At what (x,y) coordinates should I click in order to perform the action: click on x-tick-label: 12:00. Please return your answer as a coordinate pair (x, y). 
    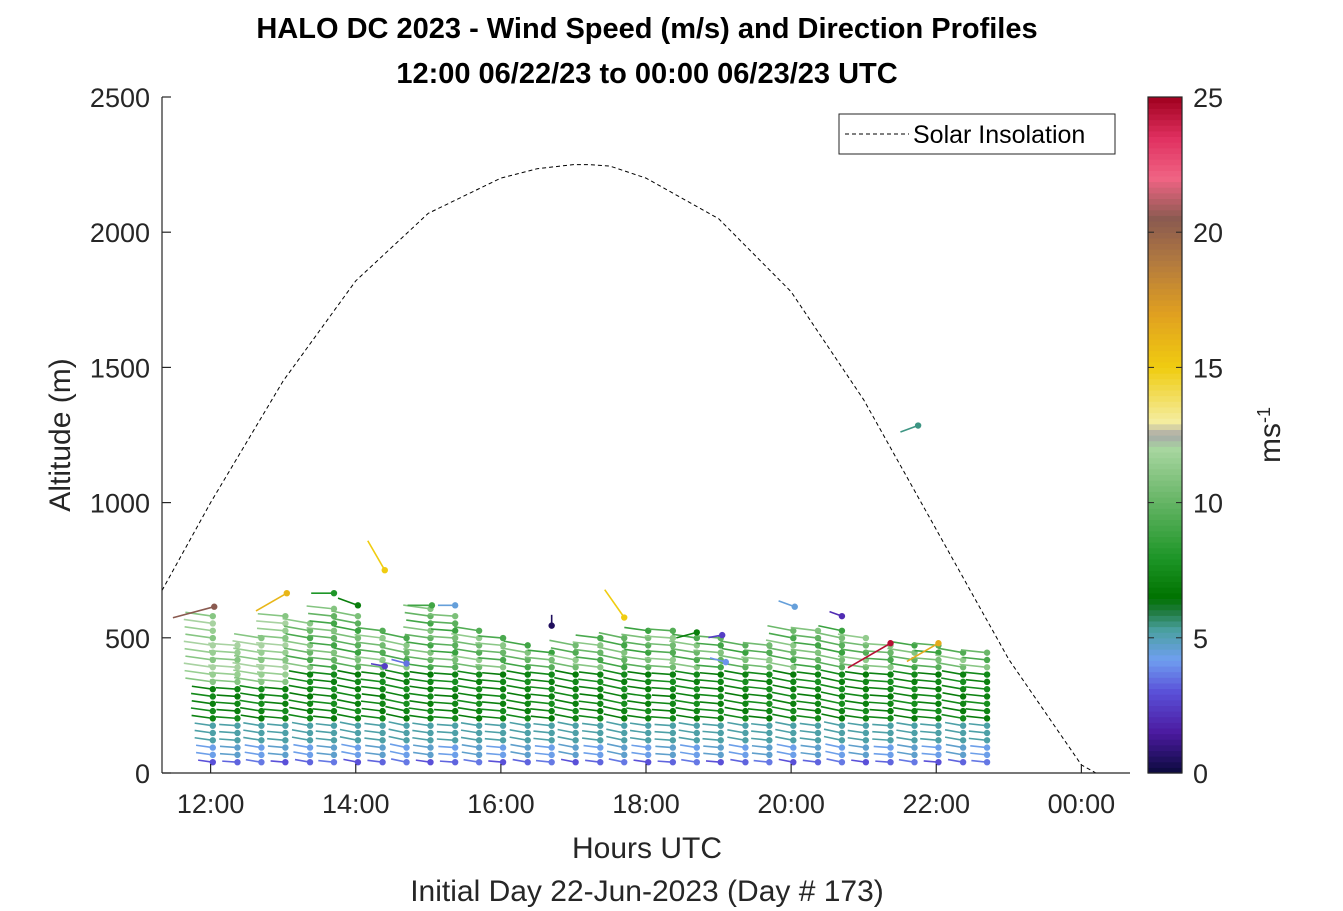
    Looking at the image, I should click on (211, 804).